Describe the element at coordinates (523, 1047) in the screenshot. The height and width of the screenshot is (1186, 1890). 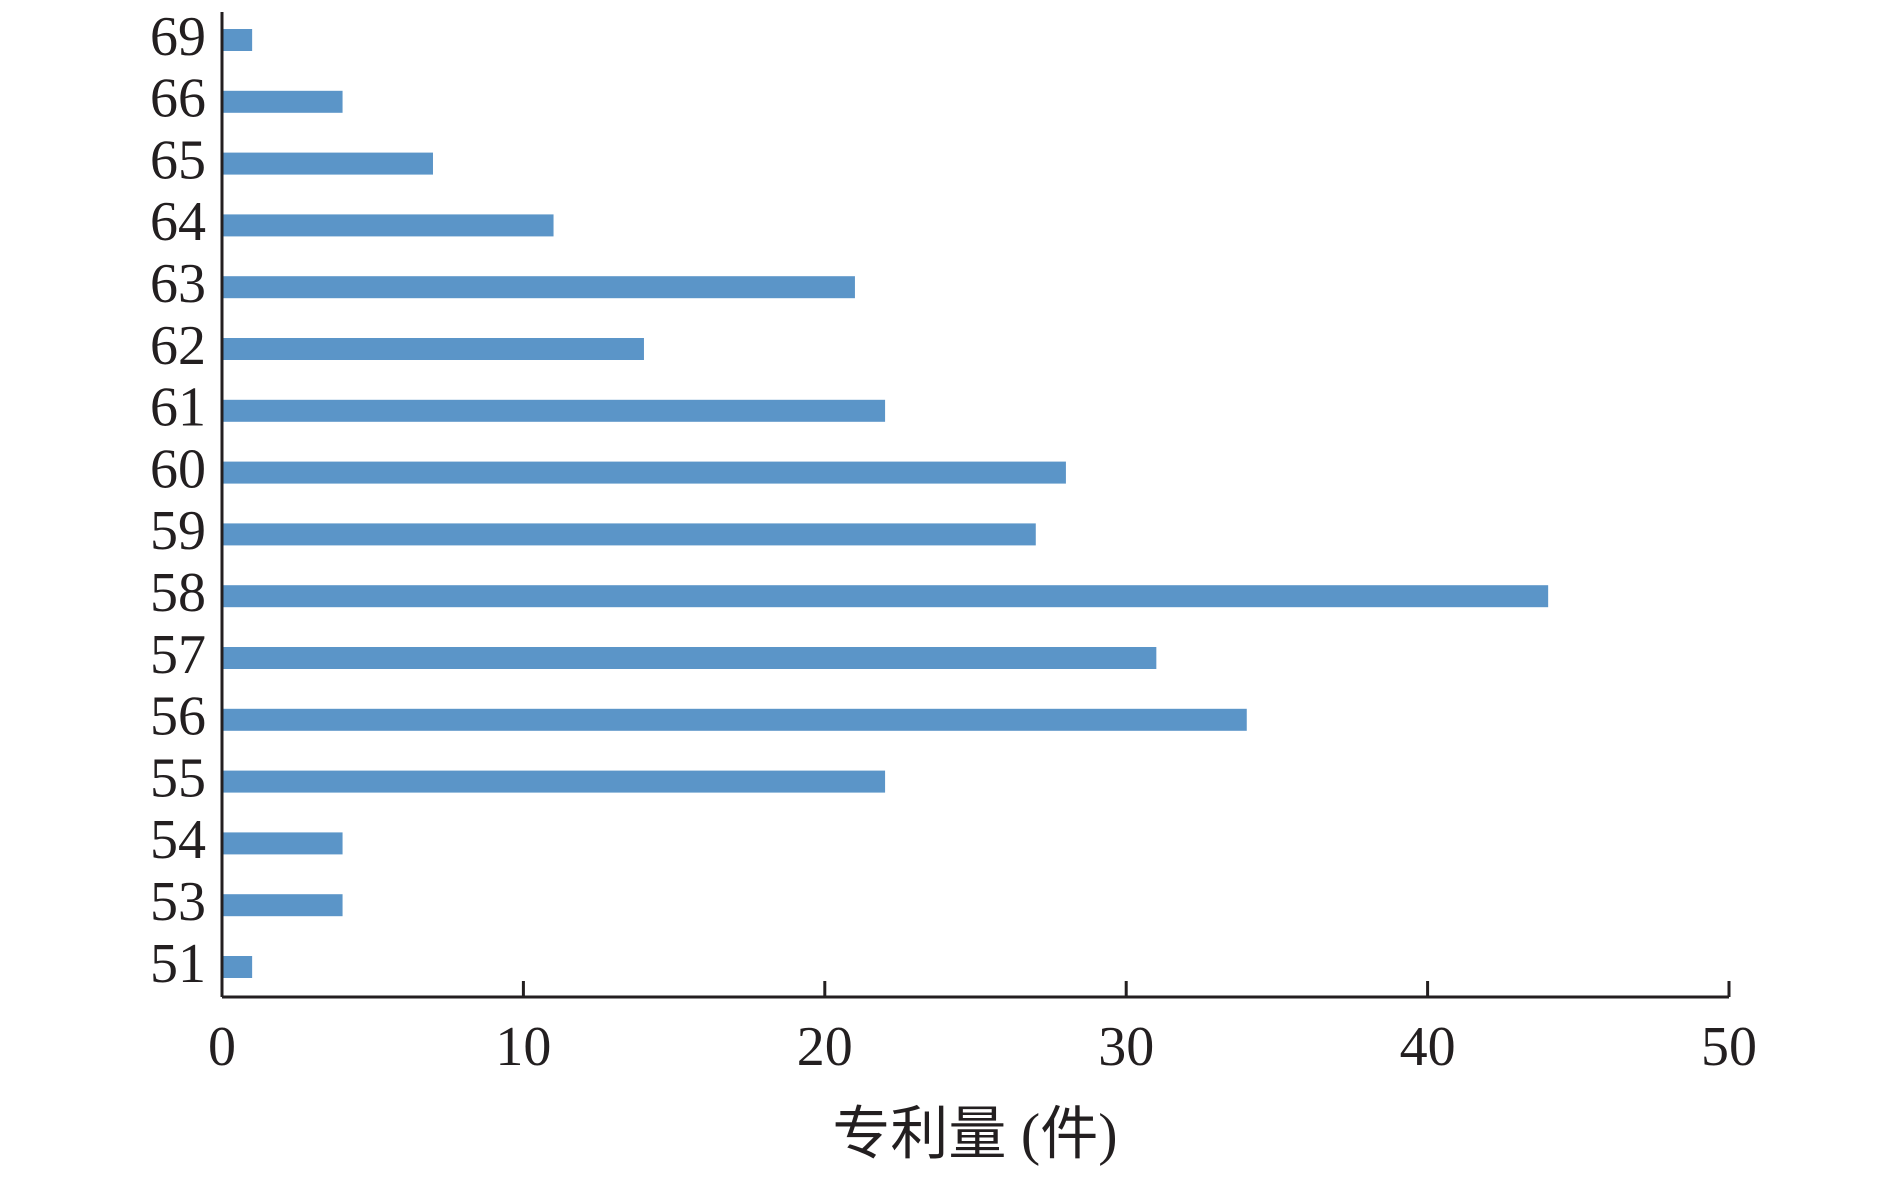
I see `x-tick-label: 10` at that location.